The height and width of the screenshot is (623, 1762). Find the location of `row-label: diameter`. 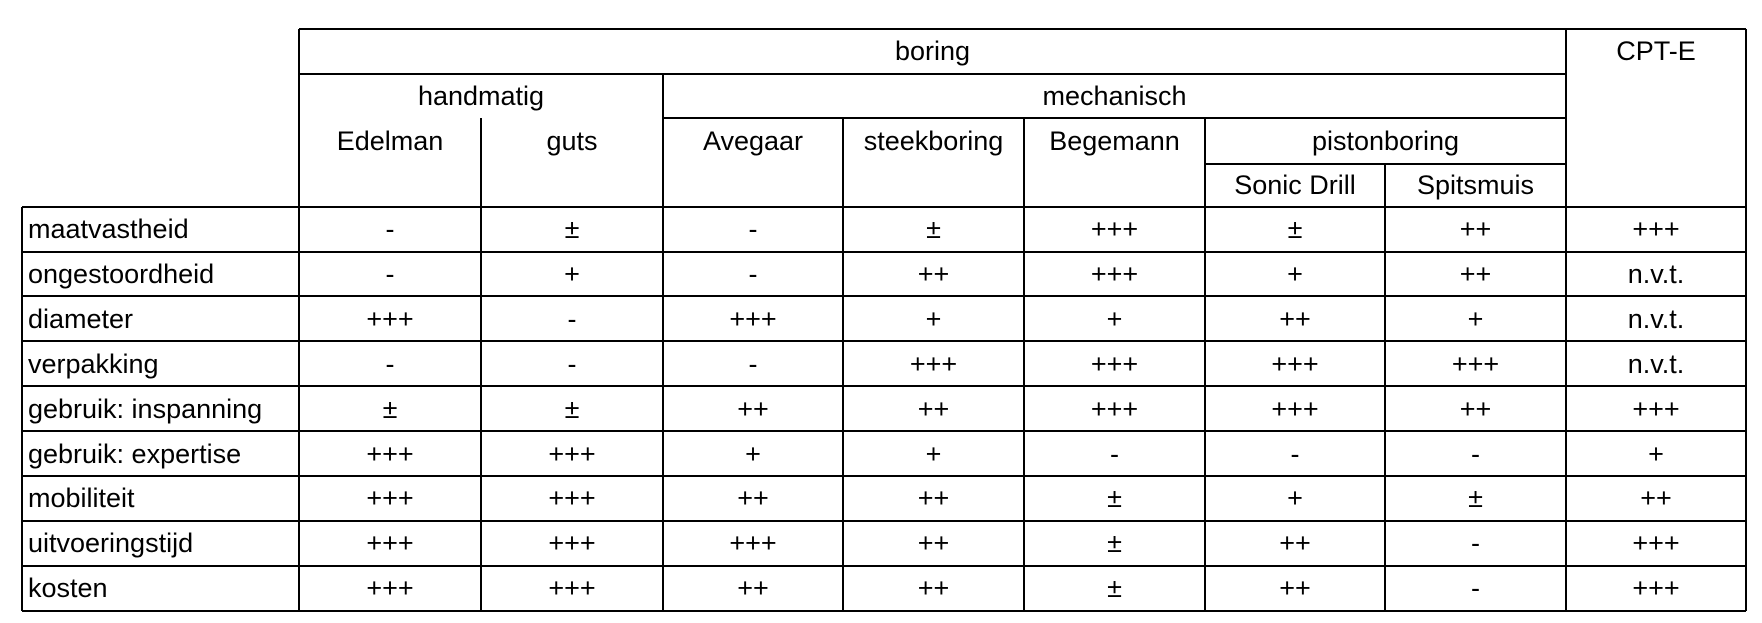

row-label: diameter is located at coordinates (81, 319).